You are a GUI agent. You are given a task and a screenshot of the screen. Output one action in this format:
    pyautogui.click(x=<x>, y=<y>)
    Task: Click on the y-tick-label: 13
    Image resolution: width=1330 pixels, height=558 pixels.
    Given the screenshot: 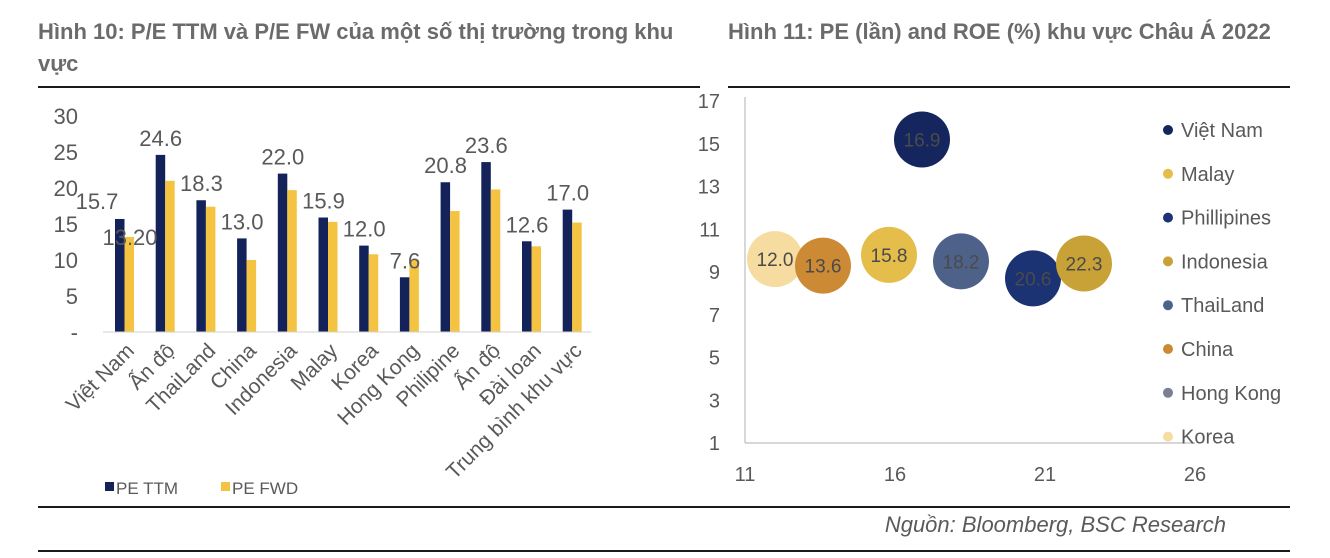 What is the action you would take?
    pyautogui.click(x=709, y=188)
    